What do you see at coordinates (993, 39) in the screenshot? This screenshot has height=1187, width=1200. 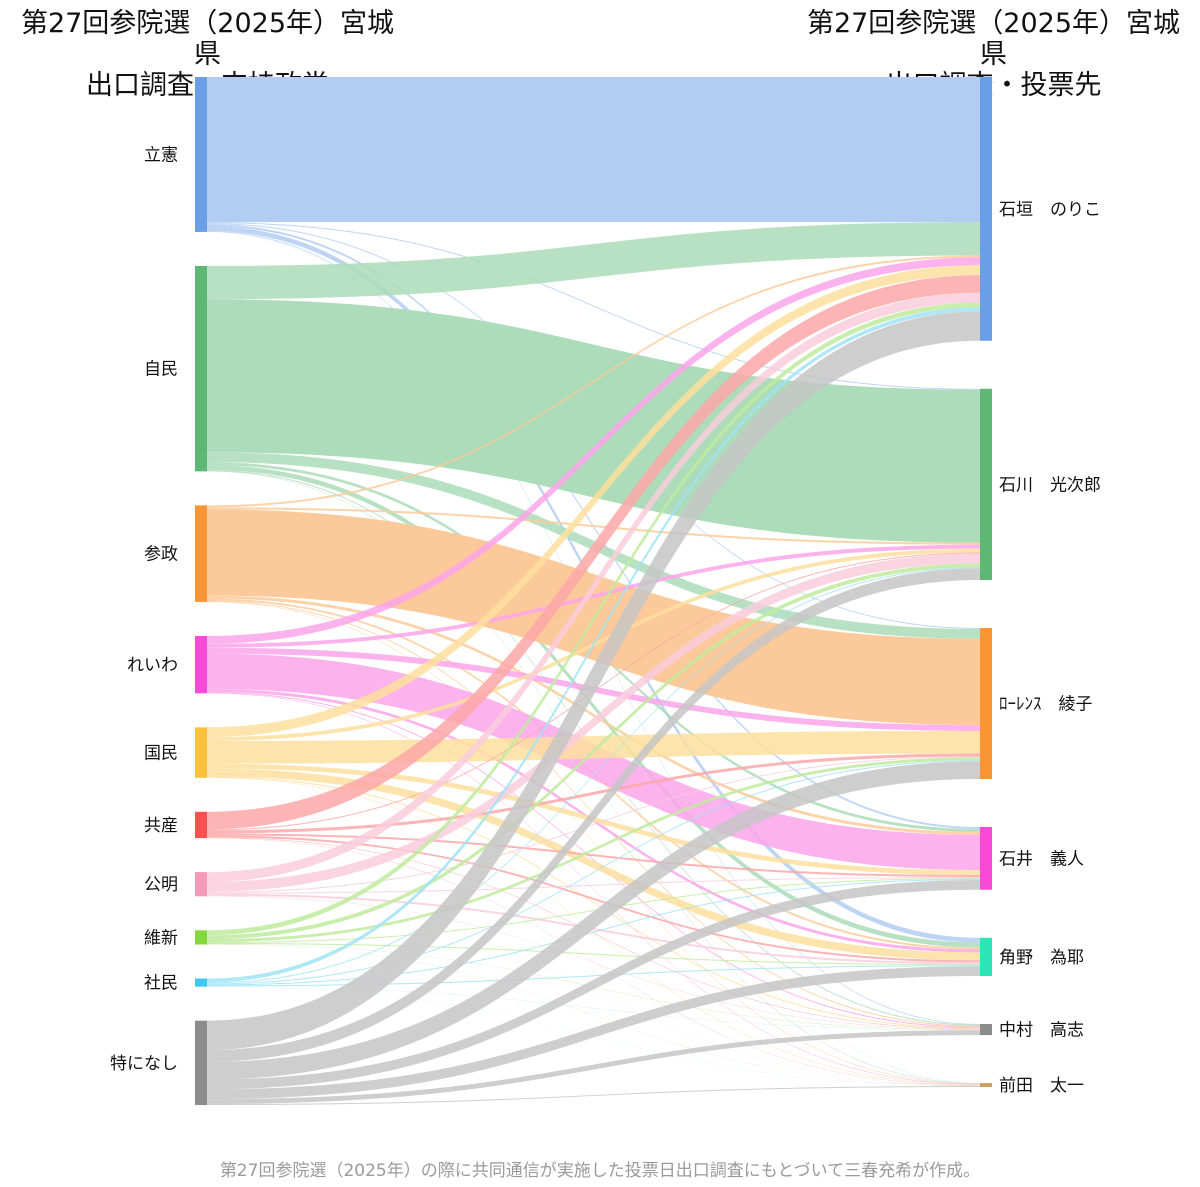 I see `right-title-line1: 第27回参院選（2025年）宮城県` at bounding box center [993, 39].